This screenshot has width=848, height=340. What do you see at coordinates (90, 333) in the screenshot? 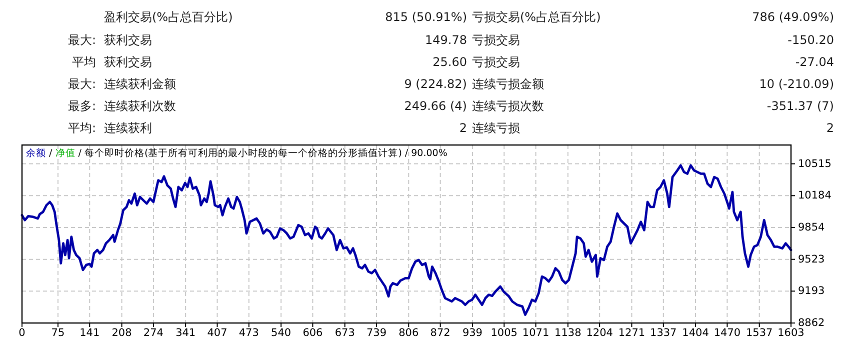
I see `x-tick-label: 141` at bounding box center [90, 333].